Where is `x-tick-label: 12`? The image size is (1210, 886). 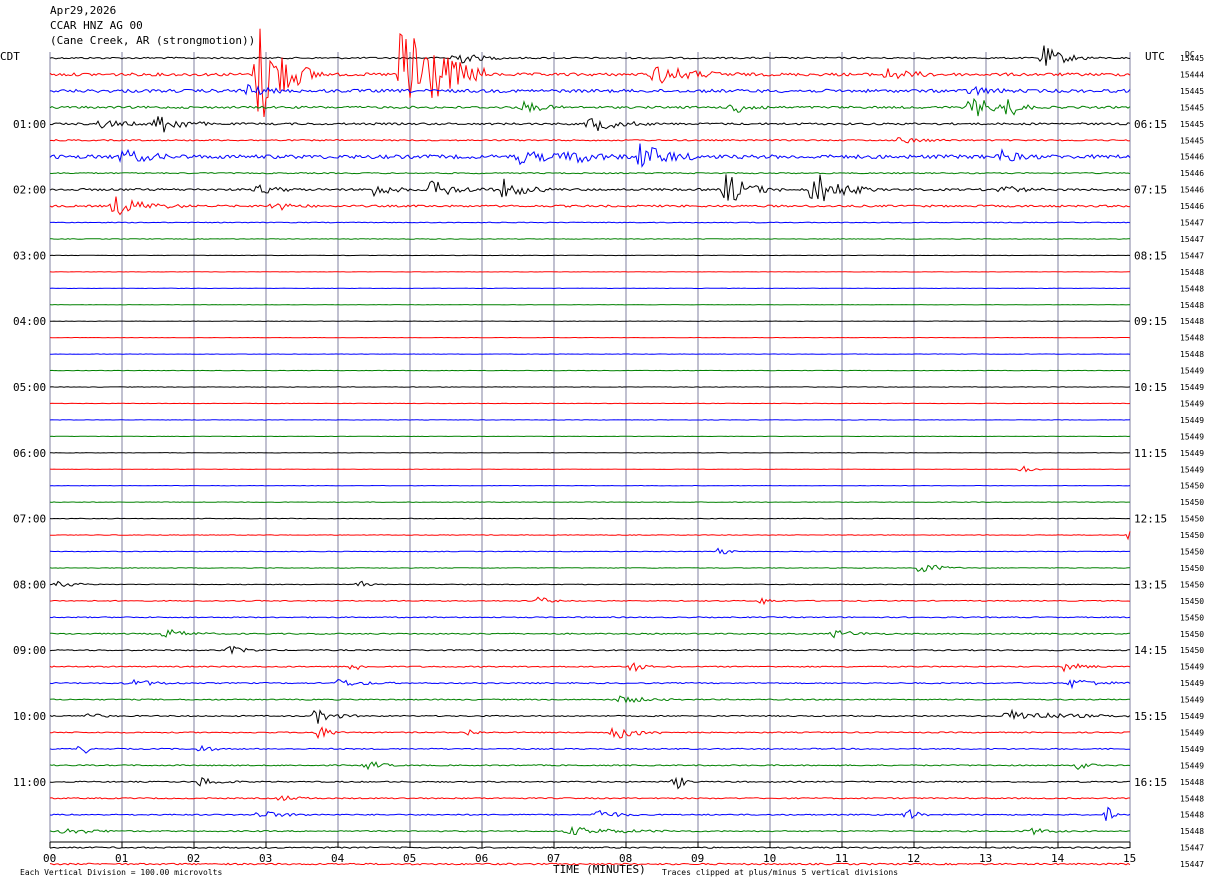
x-tick-label: 12 is located at coordinates (913, 858).